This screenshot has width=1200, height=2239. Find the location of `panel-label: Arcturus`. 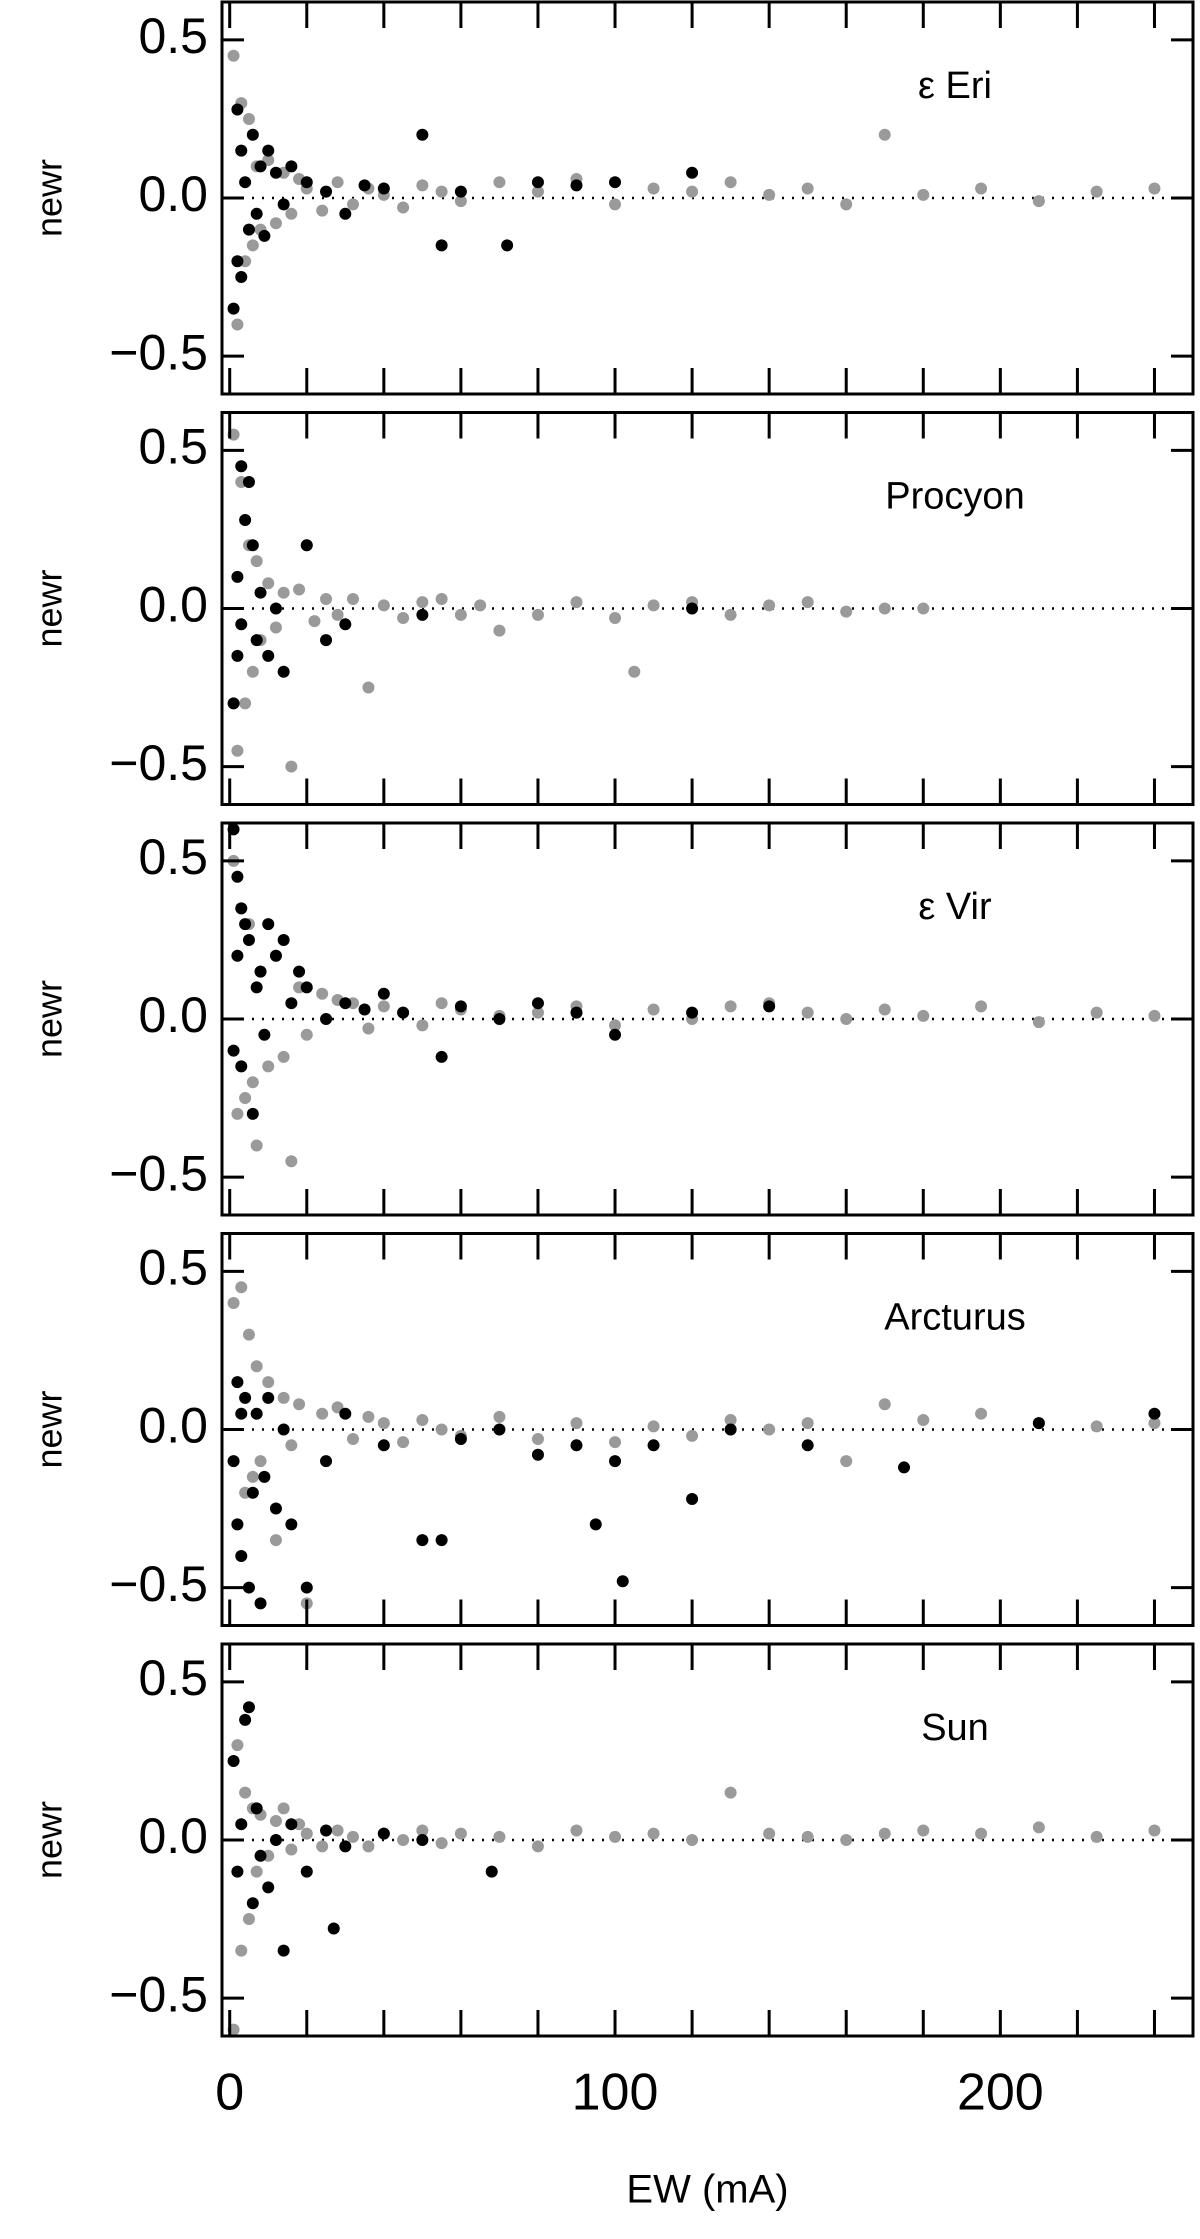

panel-label: Arcturus is located at coordinates (954, 1318).